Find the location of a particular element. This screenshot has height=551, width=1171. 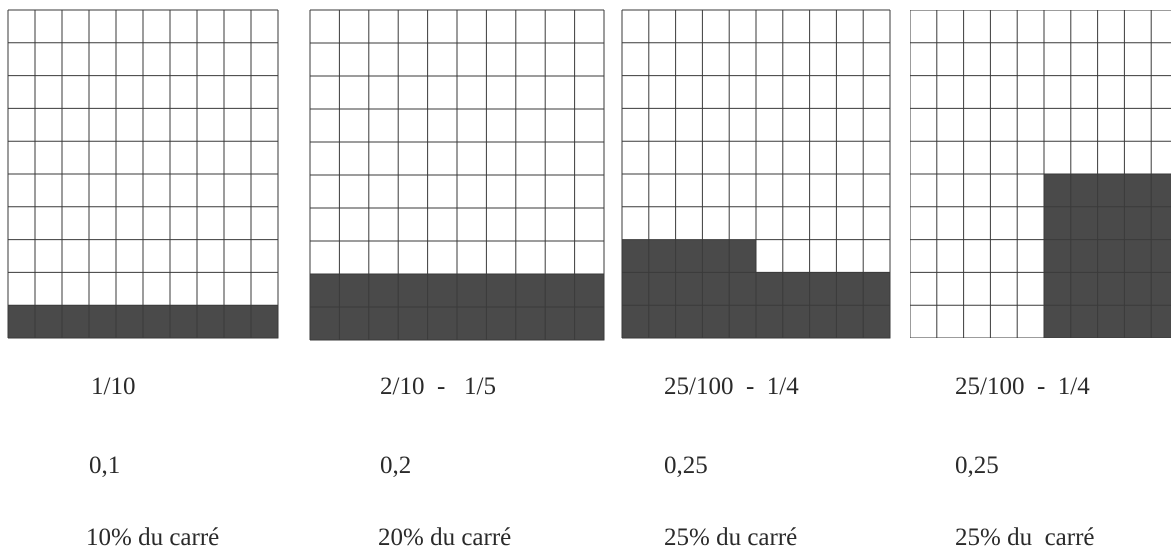

percent-label-1: 10% du carré is located at coordinates (153, 537).